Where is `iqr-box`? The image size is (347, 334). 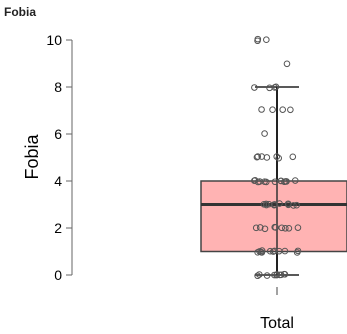 iqr-box is located at coordinates (273, 216).